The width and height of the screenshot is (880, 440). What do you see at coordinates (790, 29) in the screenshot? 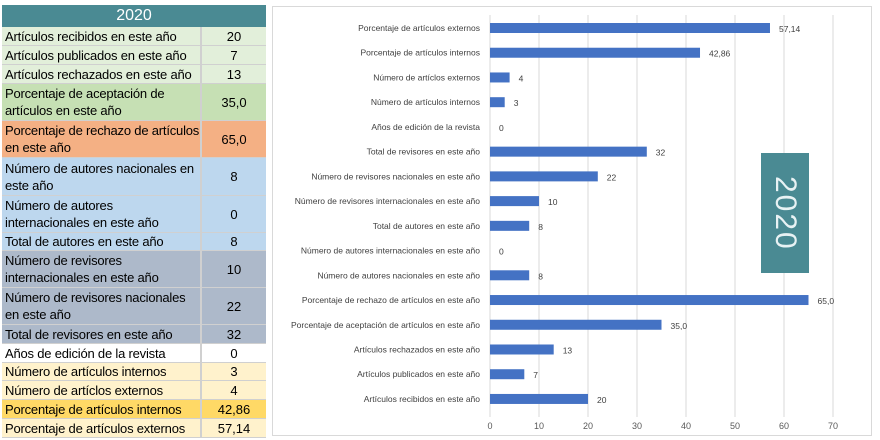
I see `data-label: 57,14` at bounding box center [790, 29].